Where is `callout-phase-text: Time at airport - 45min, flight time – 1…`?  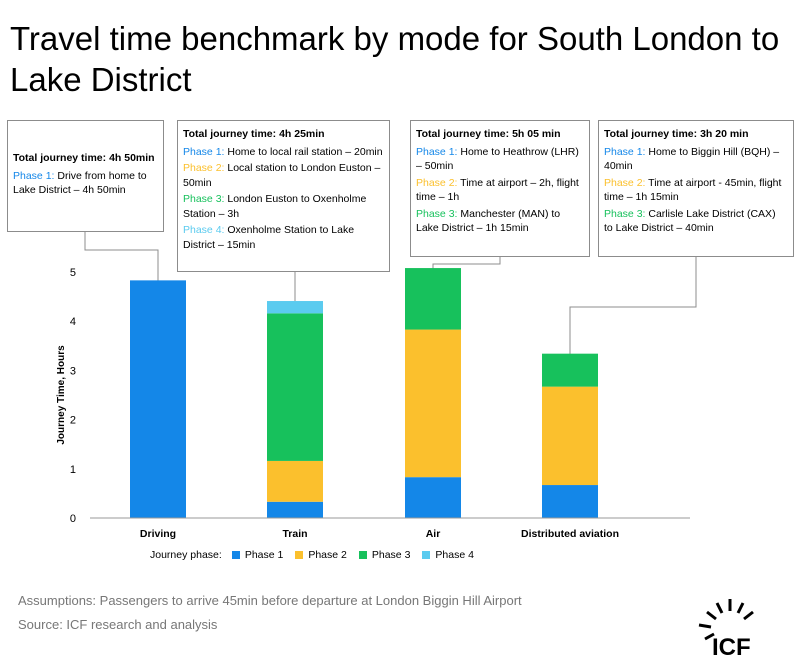
callout-phase-text: Time at airport - 45min, flight time – 1… is located at coordinates (693, 190).